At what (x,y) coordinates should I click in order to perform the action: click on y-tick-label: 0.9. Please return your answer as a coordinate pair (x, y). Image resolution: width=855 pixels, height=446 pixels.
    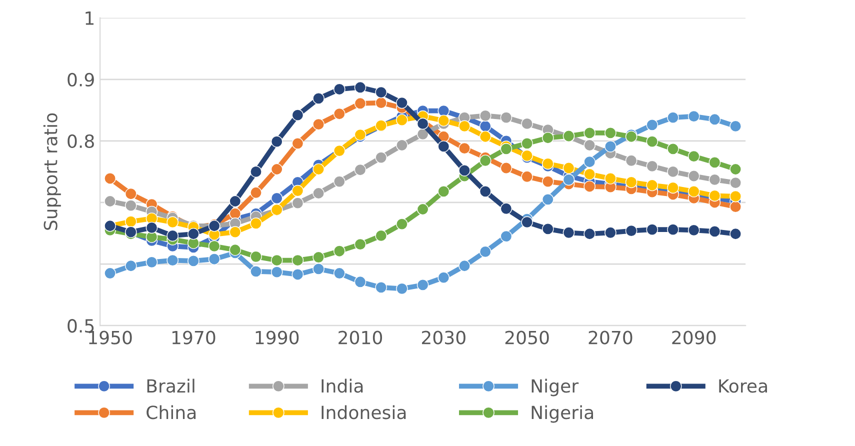
    Looking at the image, I should click on (81, 79).